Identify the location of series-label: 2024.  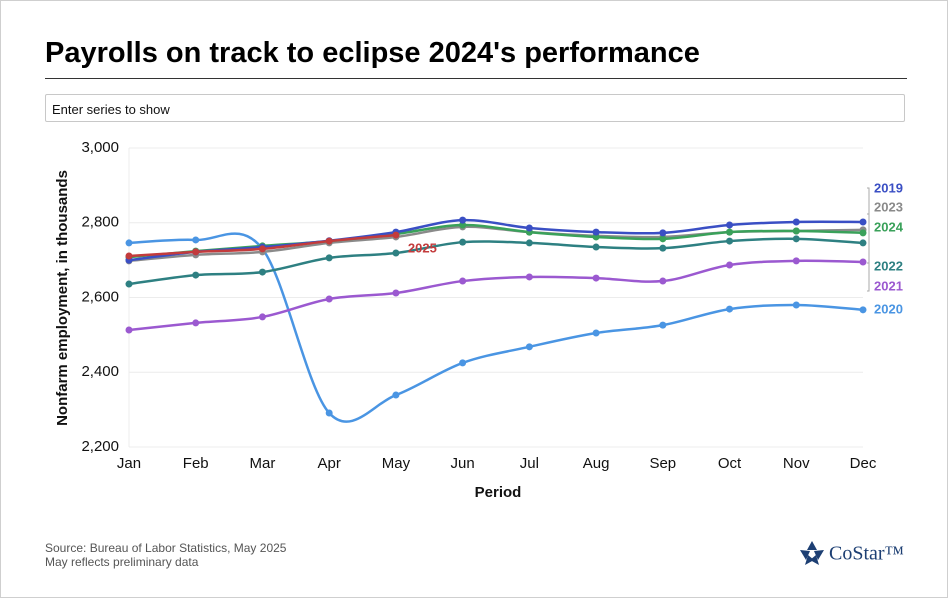
(889, 226).